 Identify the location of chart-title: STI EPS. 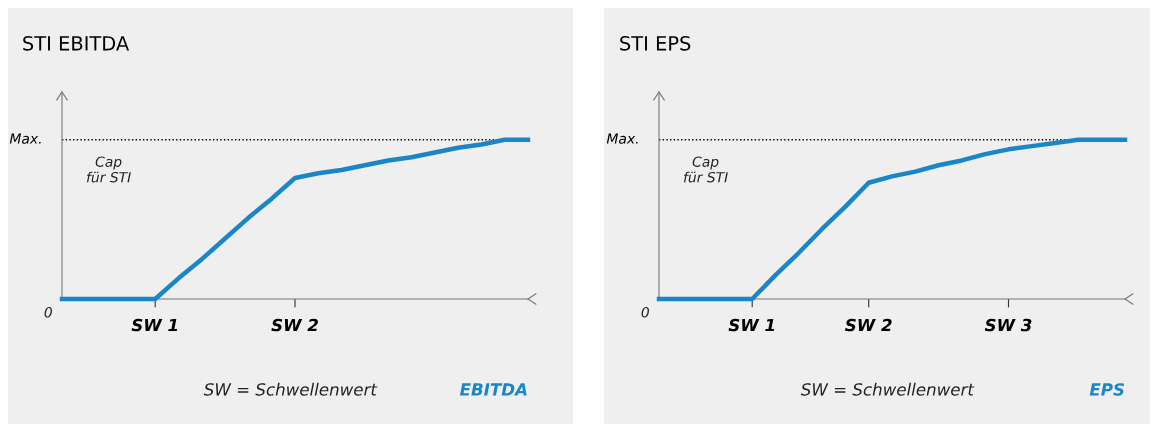
(655, 43).